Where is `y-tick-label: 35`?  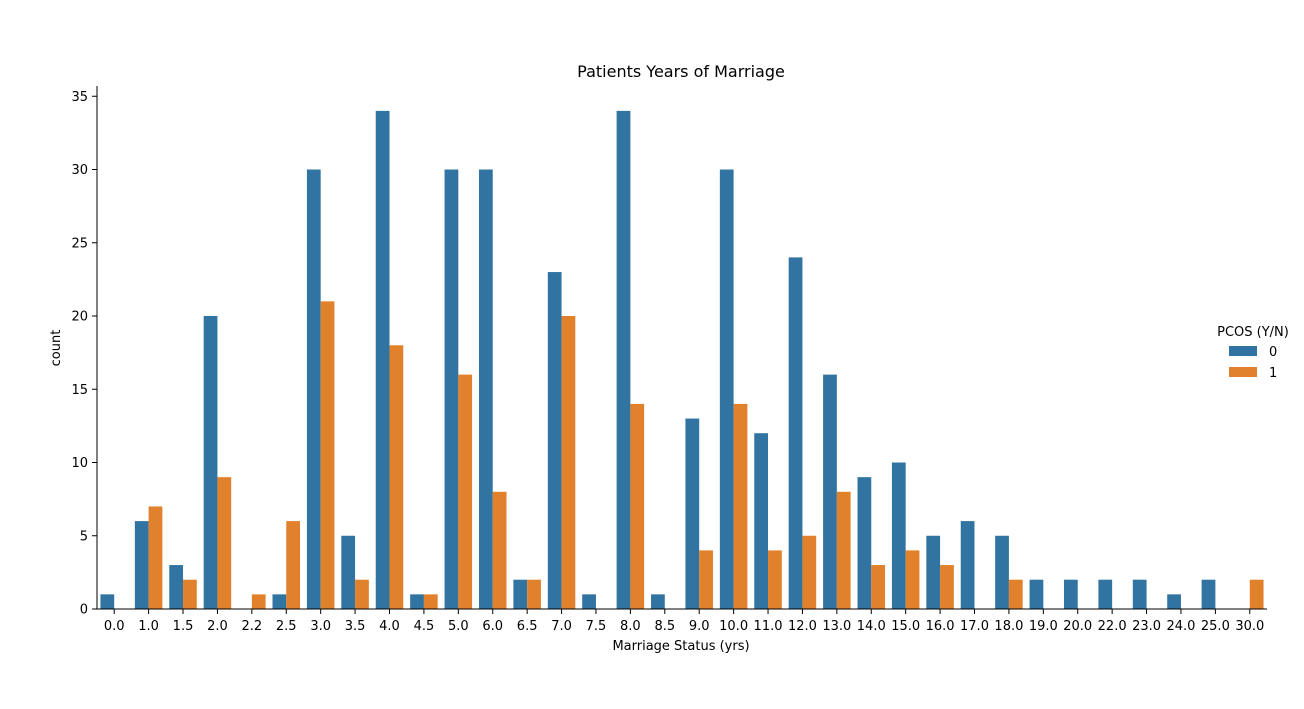 y-tick-label: 35 is located at coordinates (79, 97).